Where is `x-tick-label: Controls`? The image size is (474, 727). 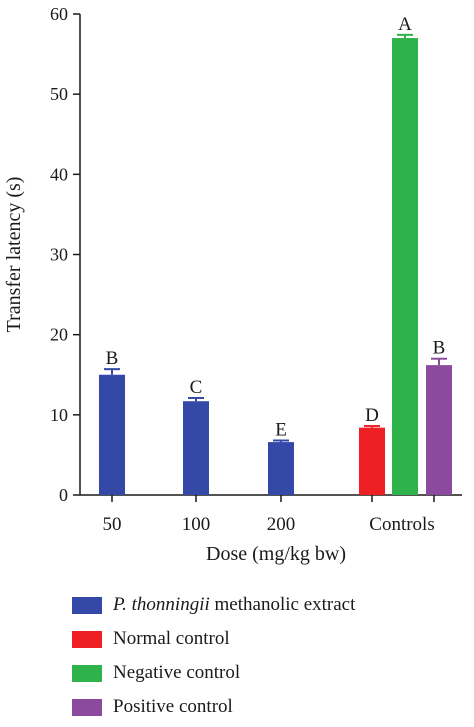
x-tick-label: Controls is located at coordinates (401, 524).